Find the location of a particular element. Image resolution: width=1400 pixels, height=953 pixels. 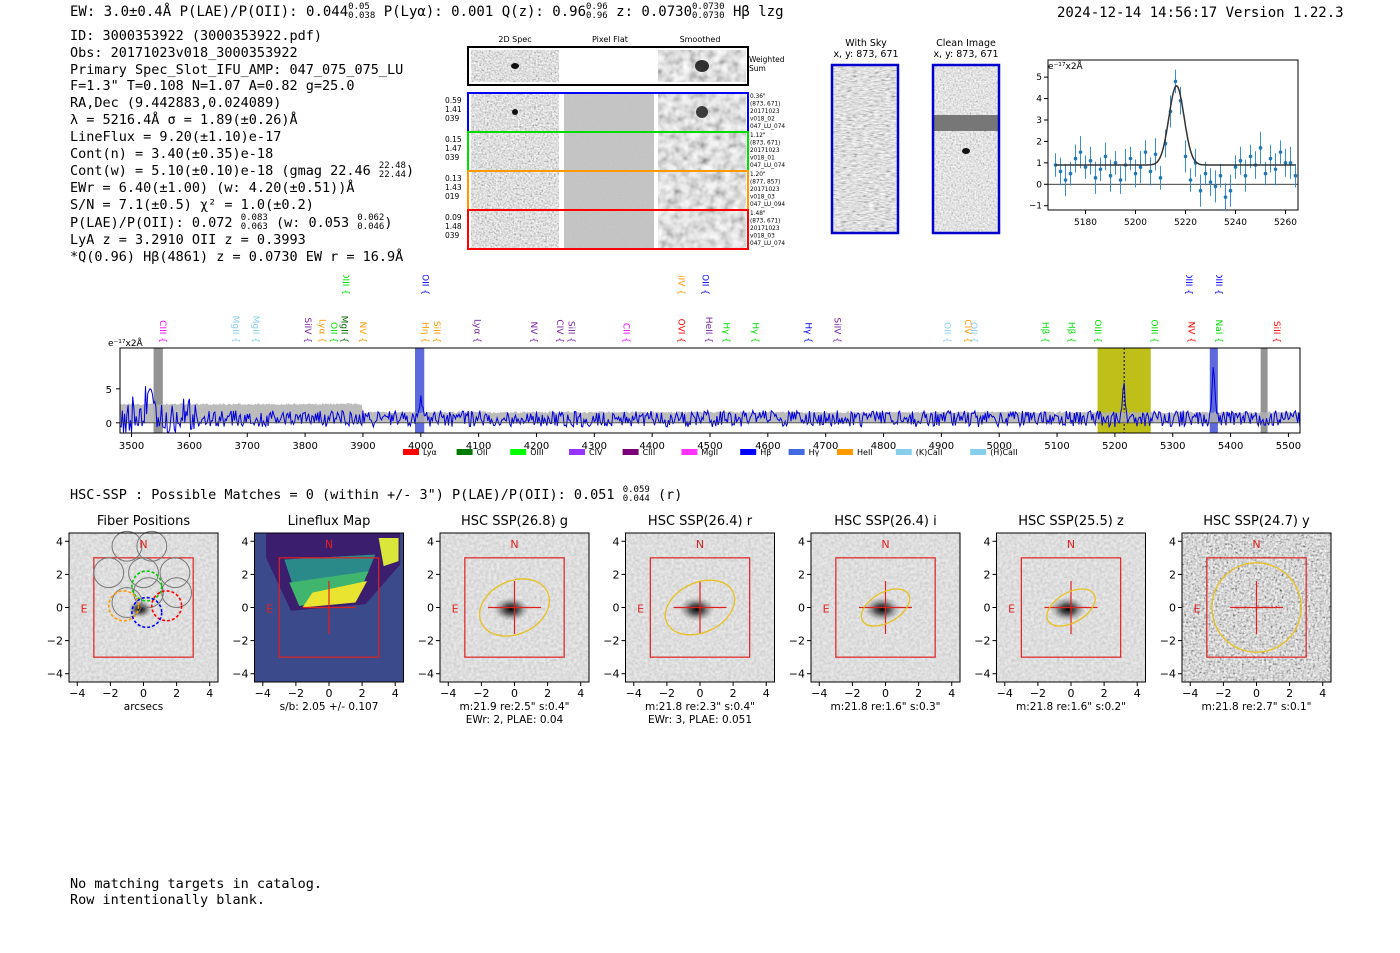

info-contn: Cont(n) = 3.40(±0.35)e-18 is located at coordinates (172, 153).